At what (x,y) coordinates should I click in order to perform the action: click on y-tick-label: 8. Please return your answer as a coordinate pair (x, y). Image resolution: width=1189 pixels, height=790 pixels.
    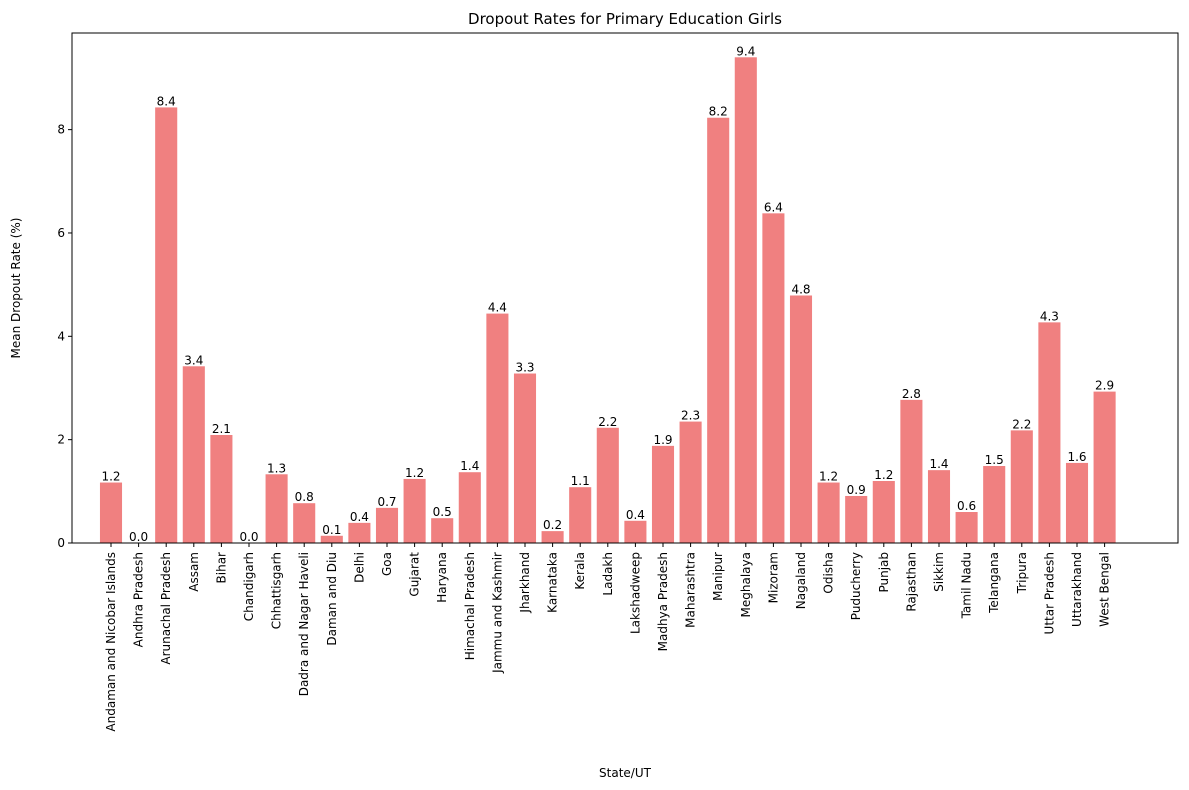
    Looking at the image, I should click on (61, 130).